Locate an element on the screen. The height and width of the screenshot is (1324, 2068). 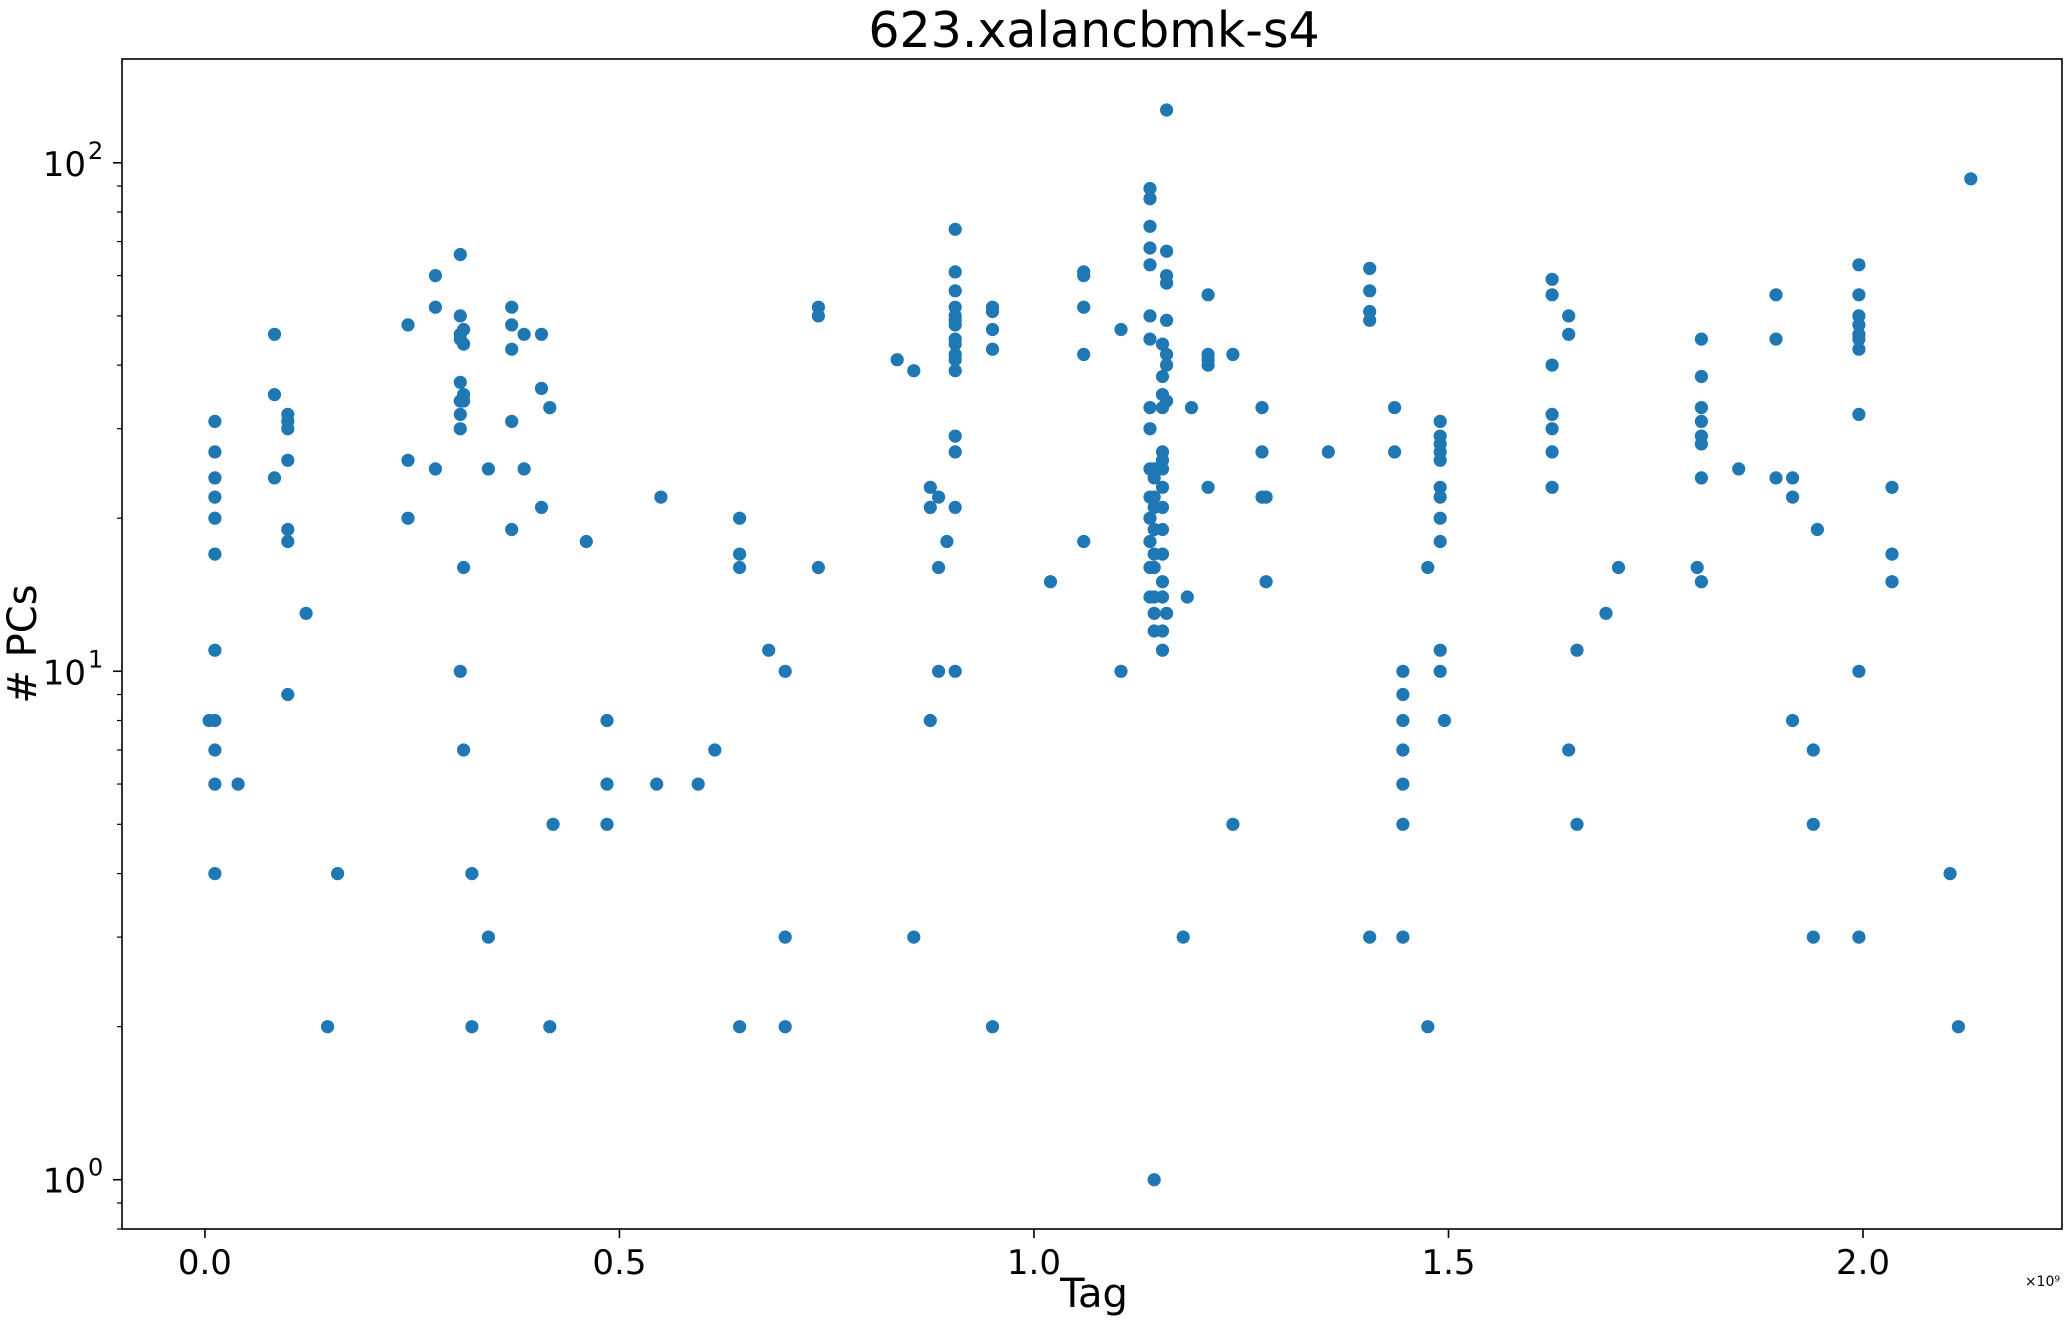
y-axis-label: # PCs is located at coordinates (23, 643).